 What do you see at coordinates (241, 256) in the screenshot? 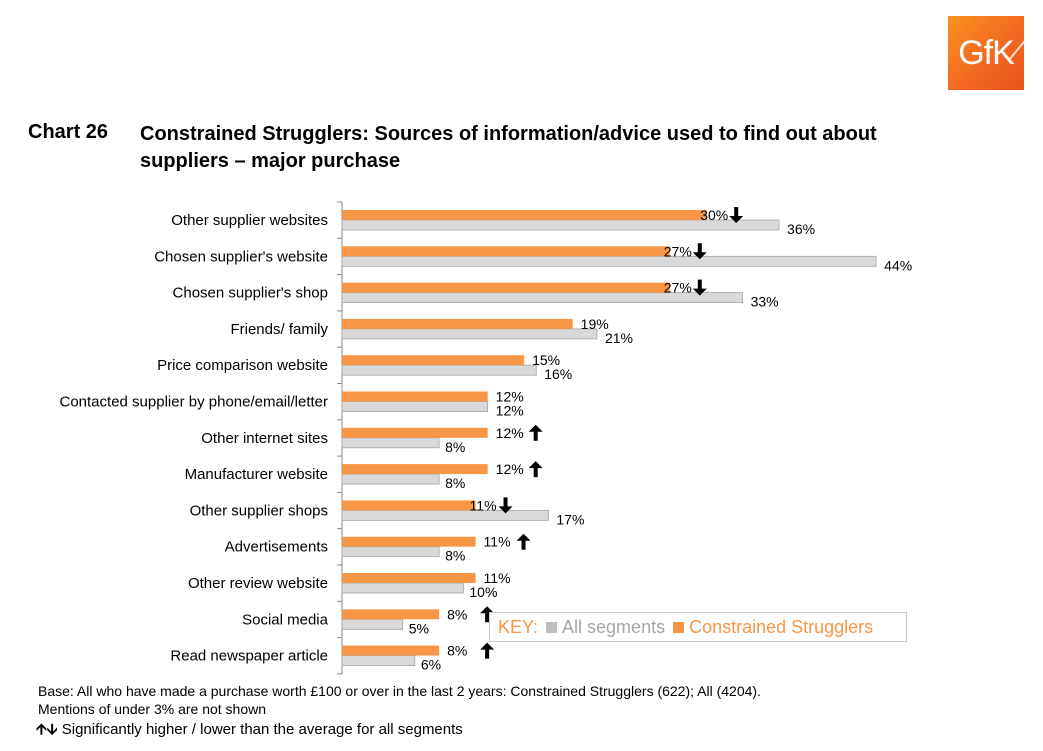
I see `category-label: Chosen supplier's website` at bounding box center [241, 256].